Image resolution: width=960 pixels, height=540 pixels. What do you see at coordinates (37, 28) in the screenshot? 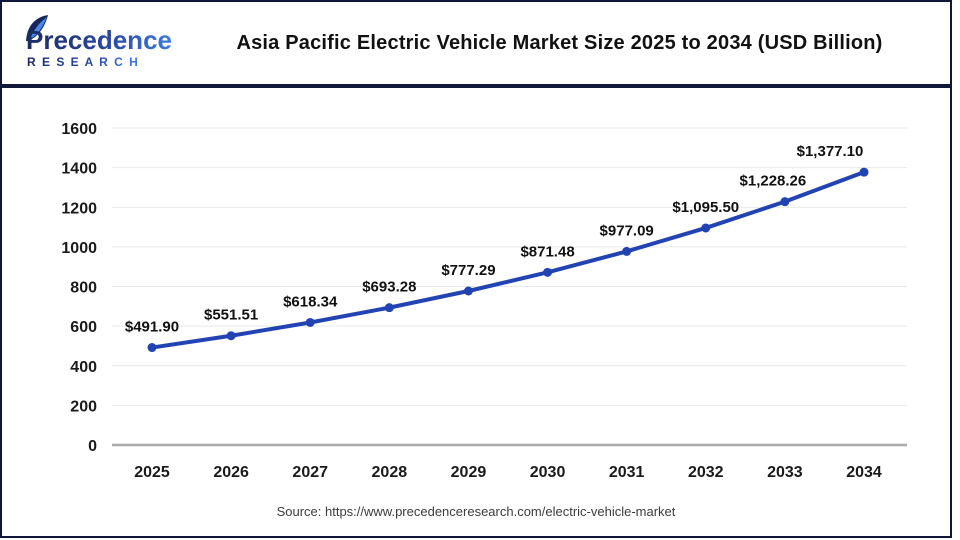
I see `leaf-icon` at bounding box center [37, 28].